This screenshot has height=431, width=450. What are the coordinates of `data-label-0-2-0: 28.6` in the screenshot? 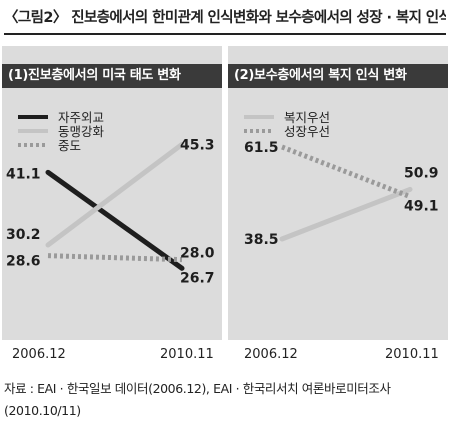 It's located at (23, 262).